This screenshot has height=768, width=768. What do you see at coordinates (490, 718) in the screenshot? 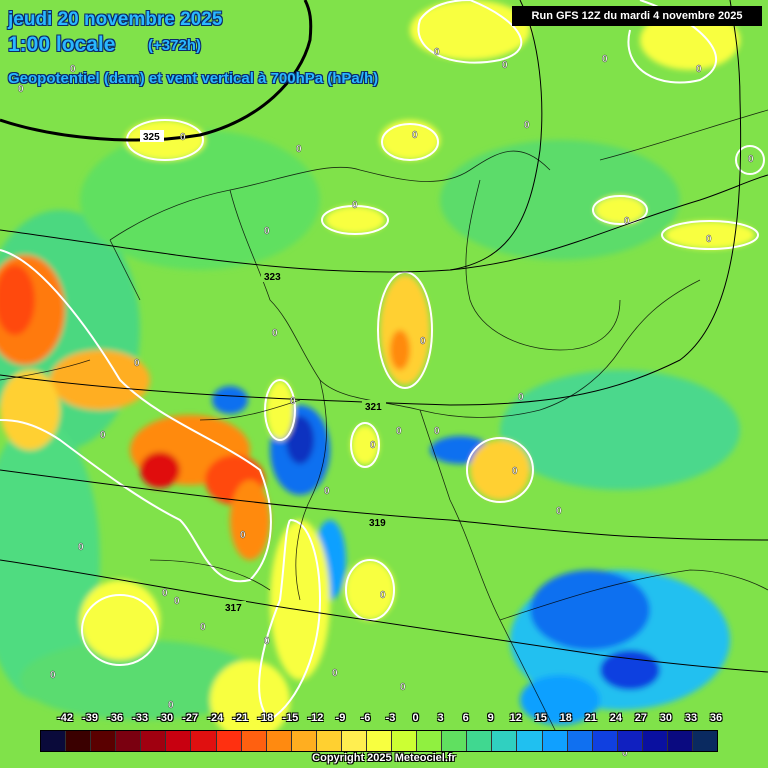
I see `legend-tick-label: 9` at bounding box center [490, 718].